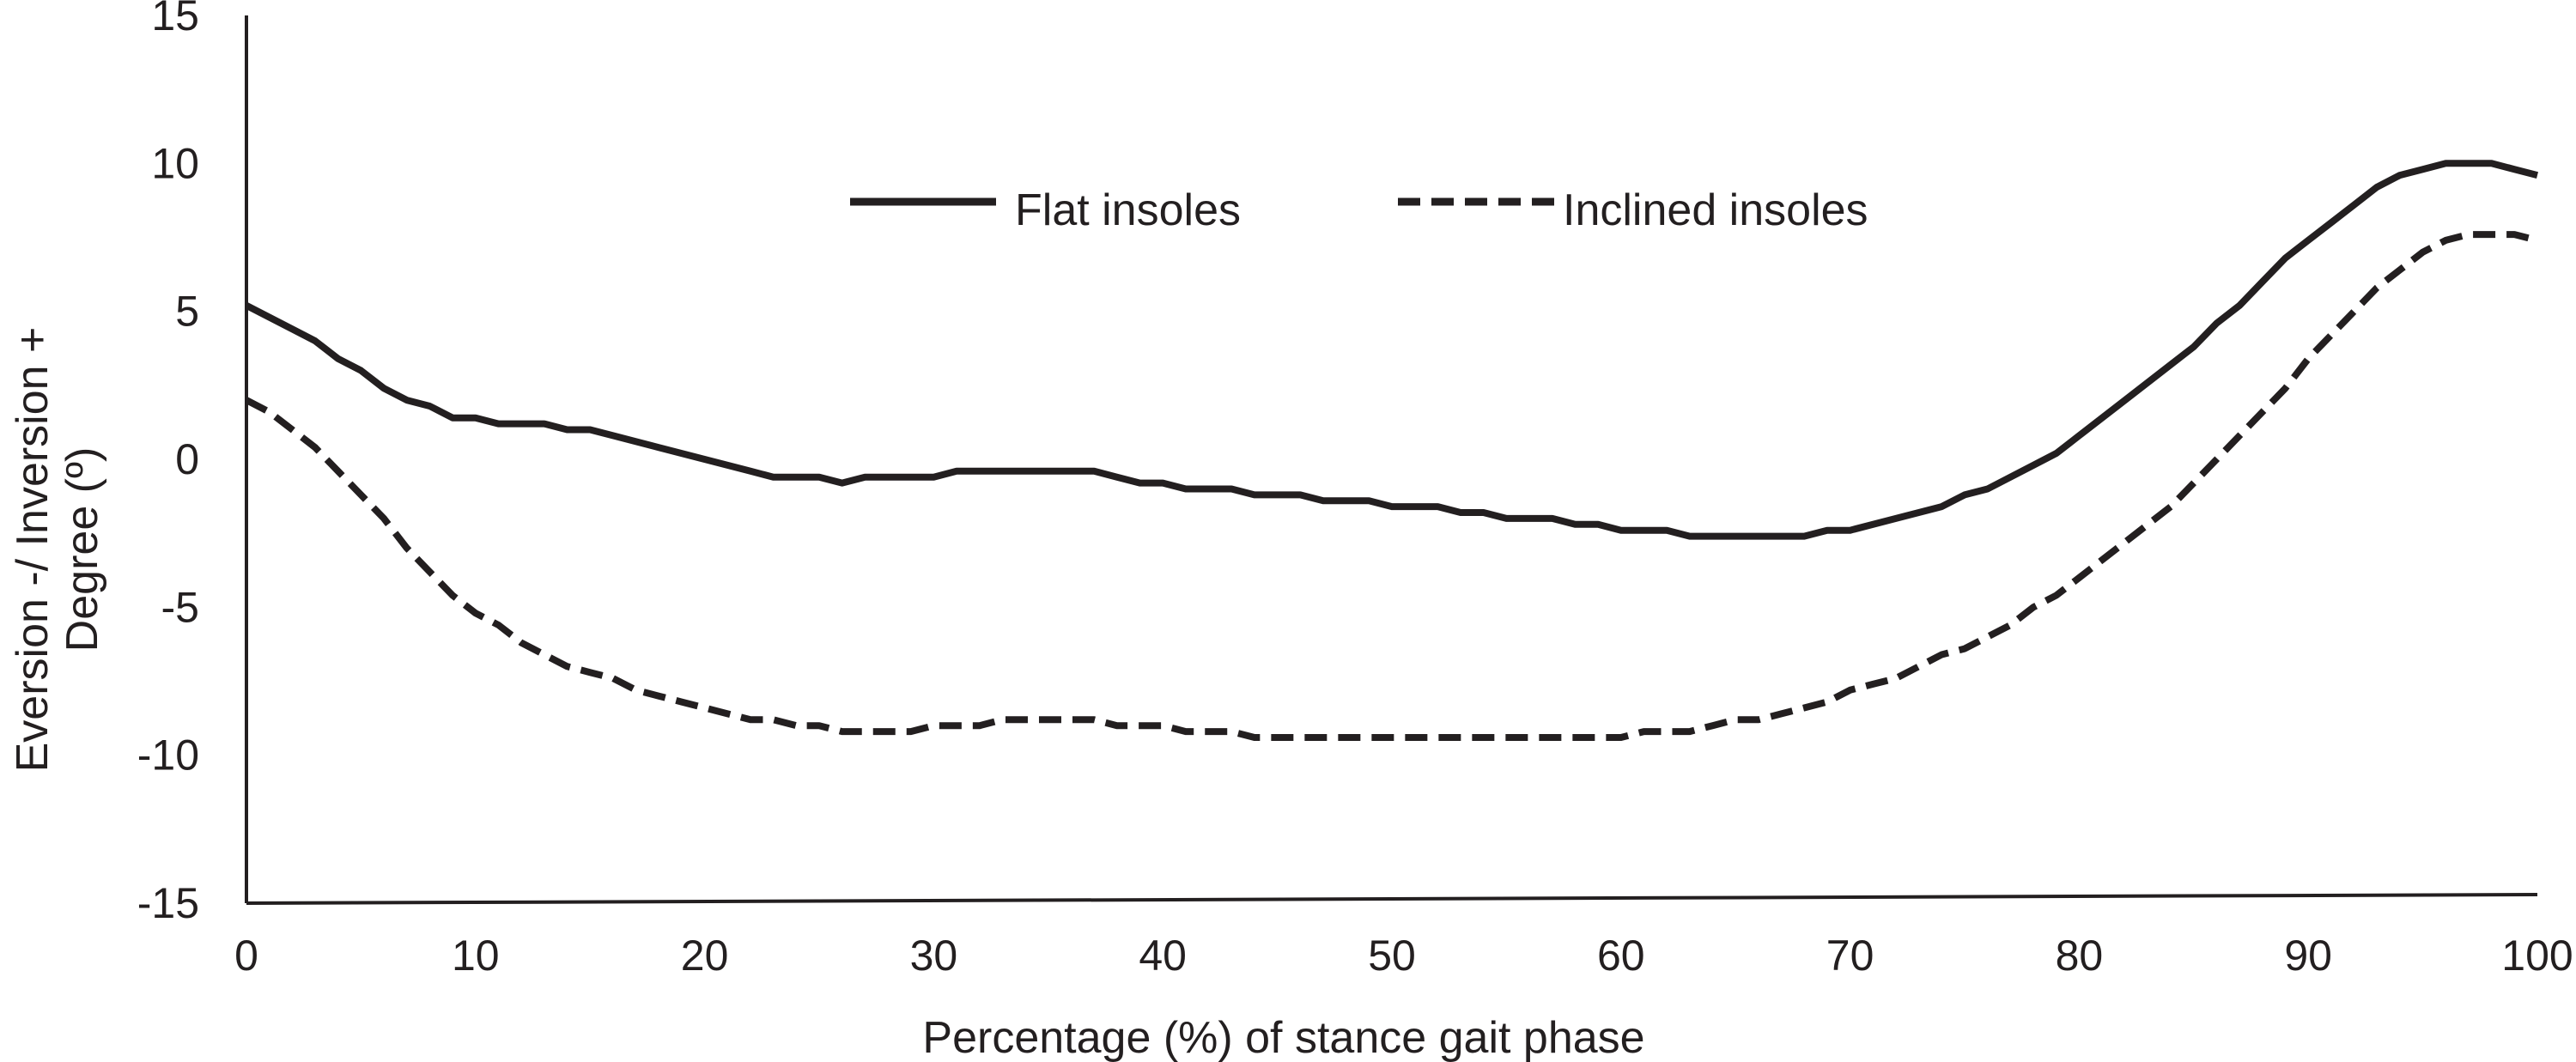 The image size is (2576, 1062). What do you see at coordinates (187, 312) in the screenshot?
I see `y-tick-label: 5` at bounding box center [187, 312].